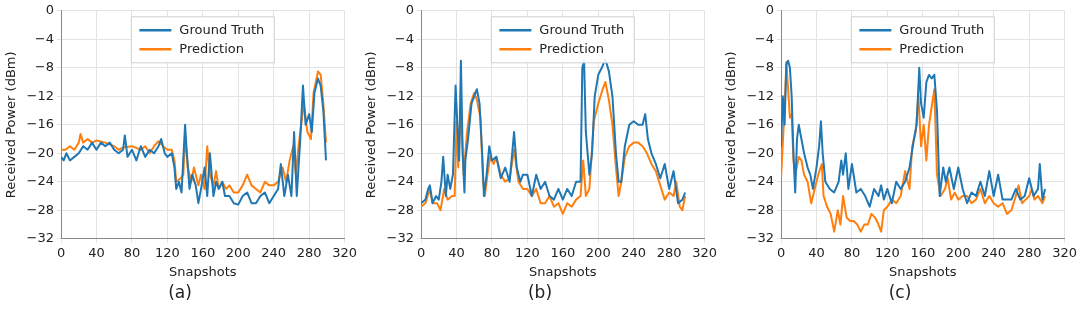 Image resolution: width=1080 pixels, height=312 pixels. I want to click on text: (a), so click(180, 292).